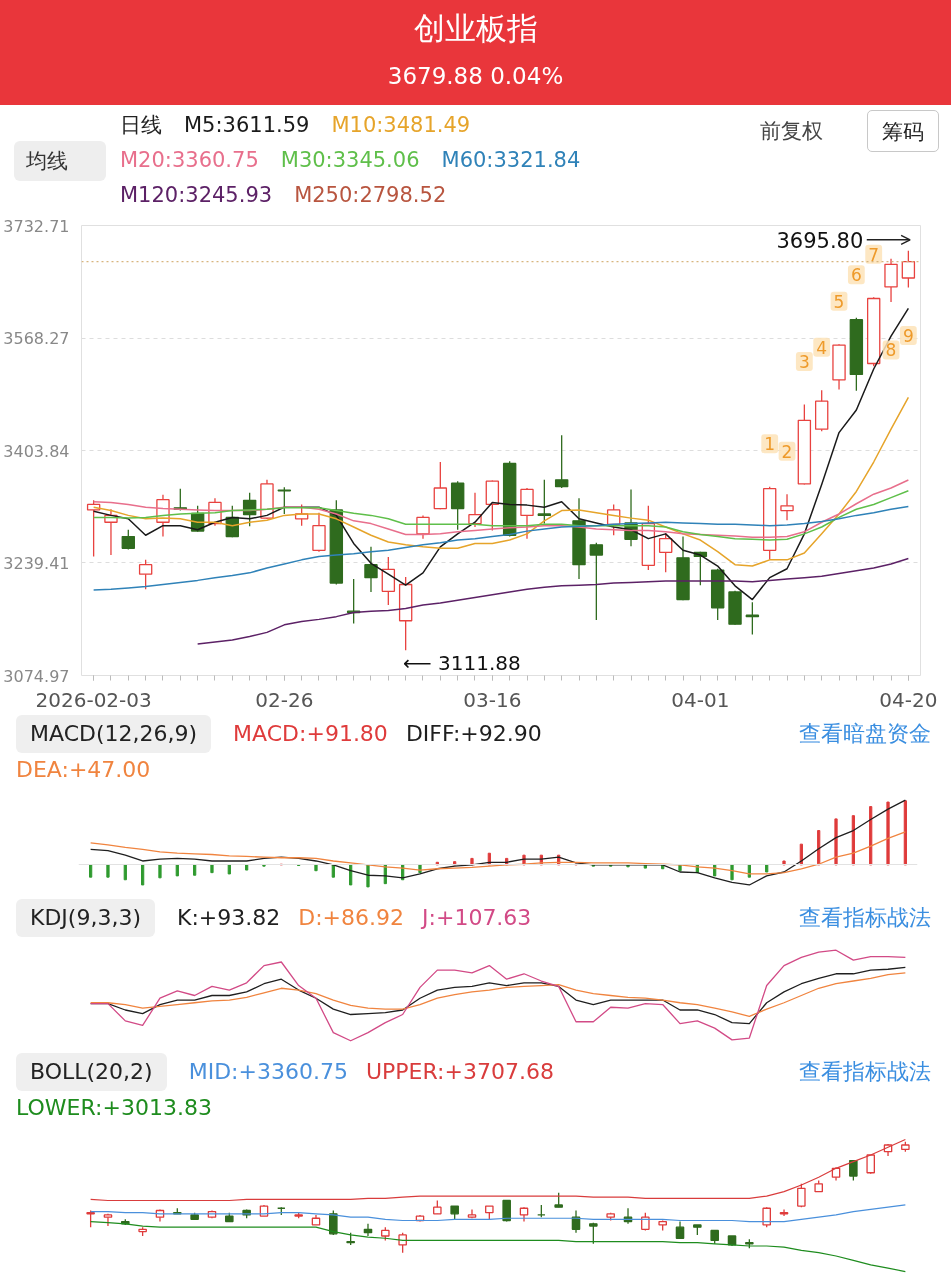  I want to click on text: 筹码, so click(903, 131).